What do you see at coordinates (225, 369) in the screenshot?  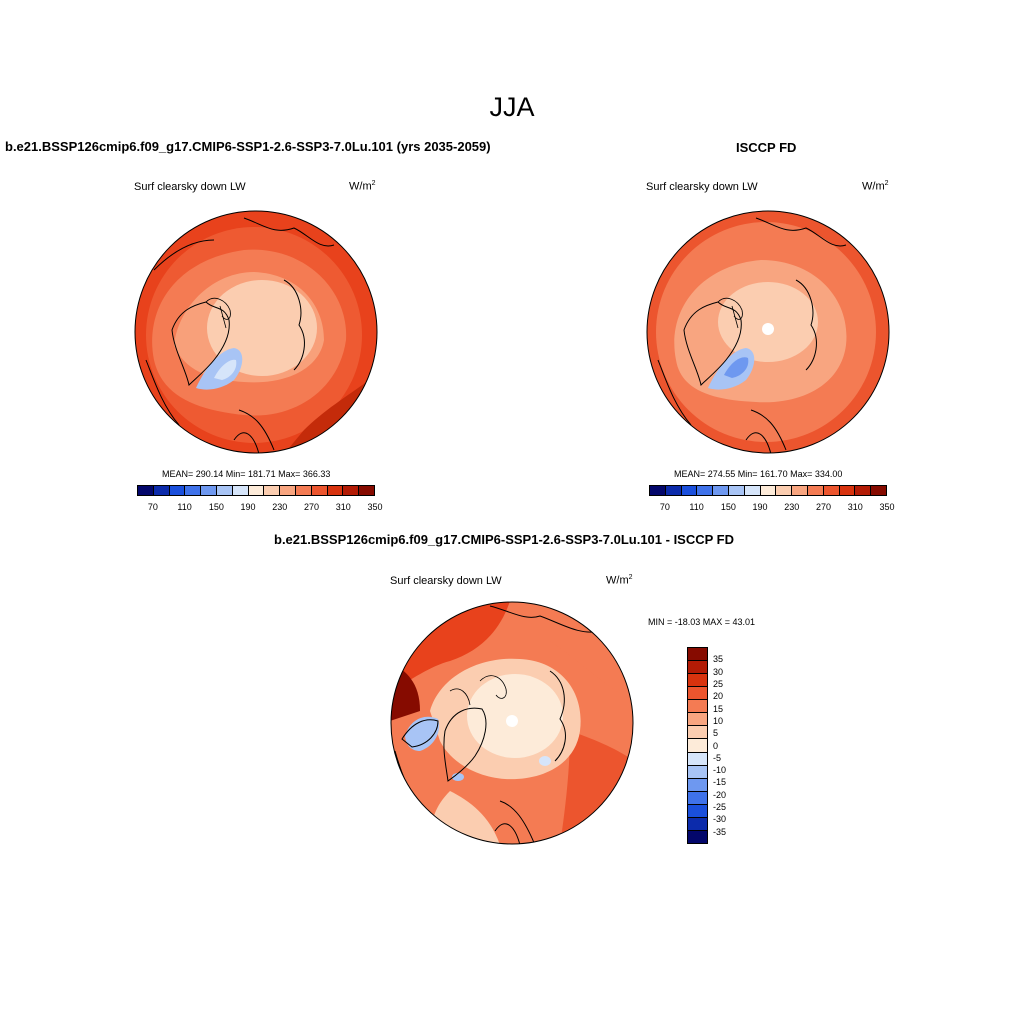 I see `left-map-greenland-core` at bounding box center [225, 369].